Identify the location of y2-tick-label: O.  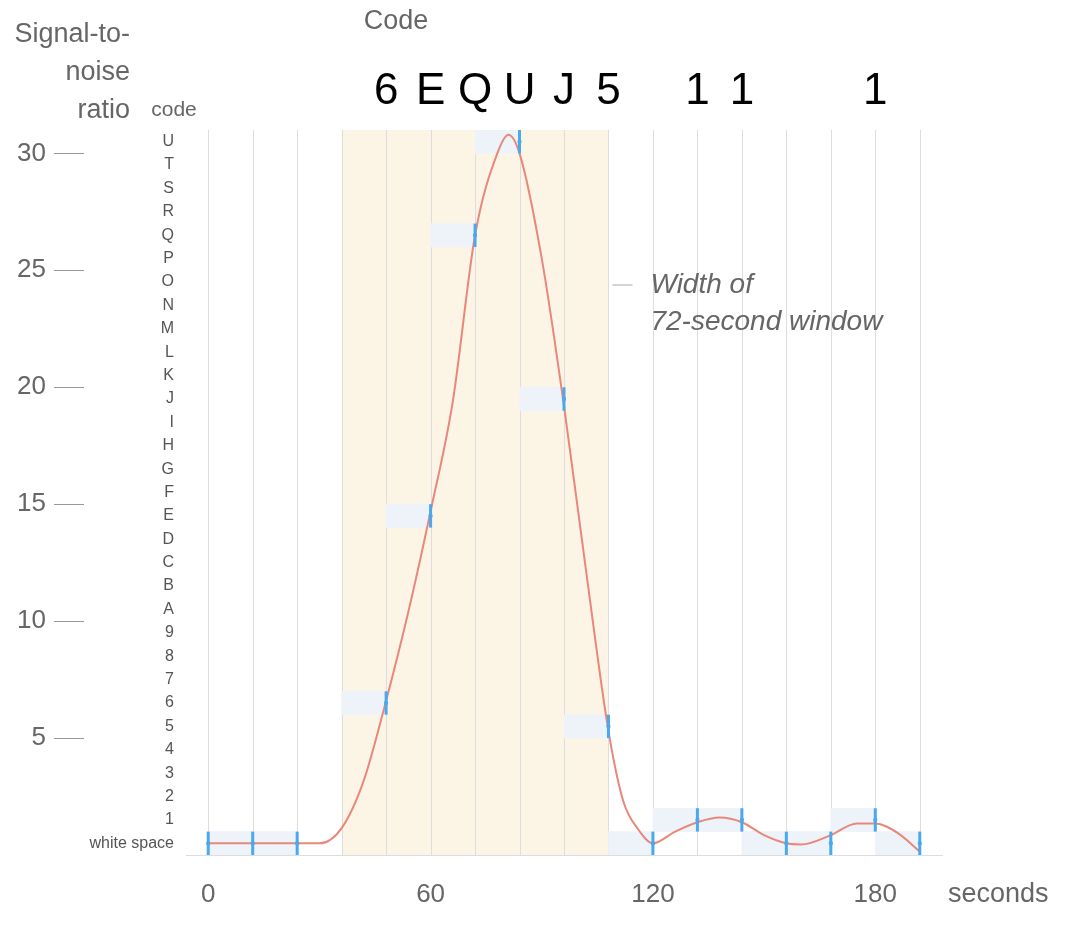
(167, 281).